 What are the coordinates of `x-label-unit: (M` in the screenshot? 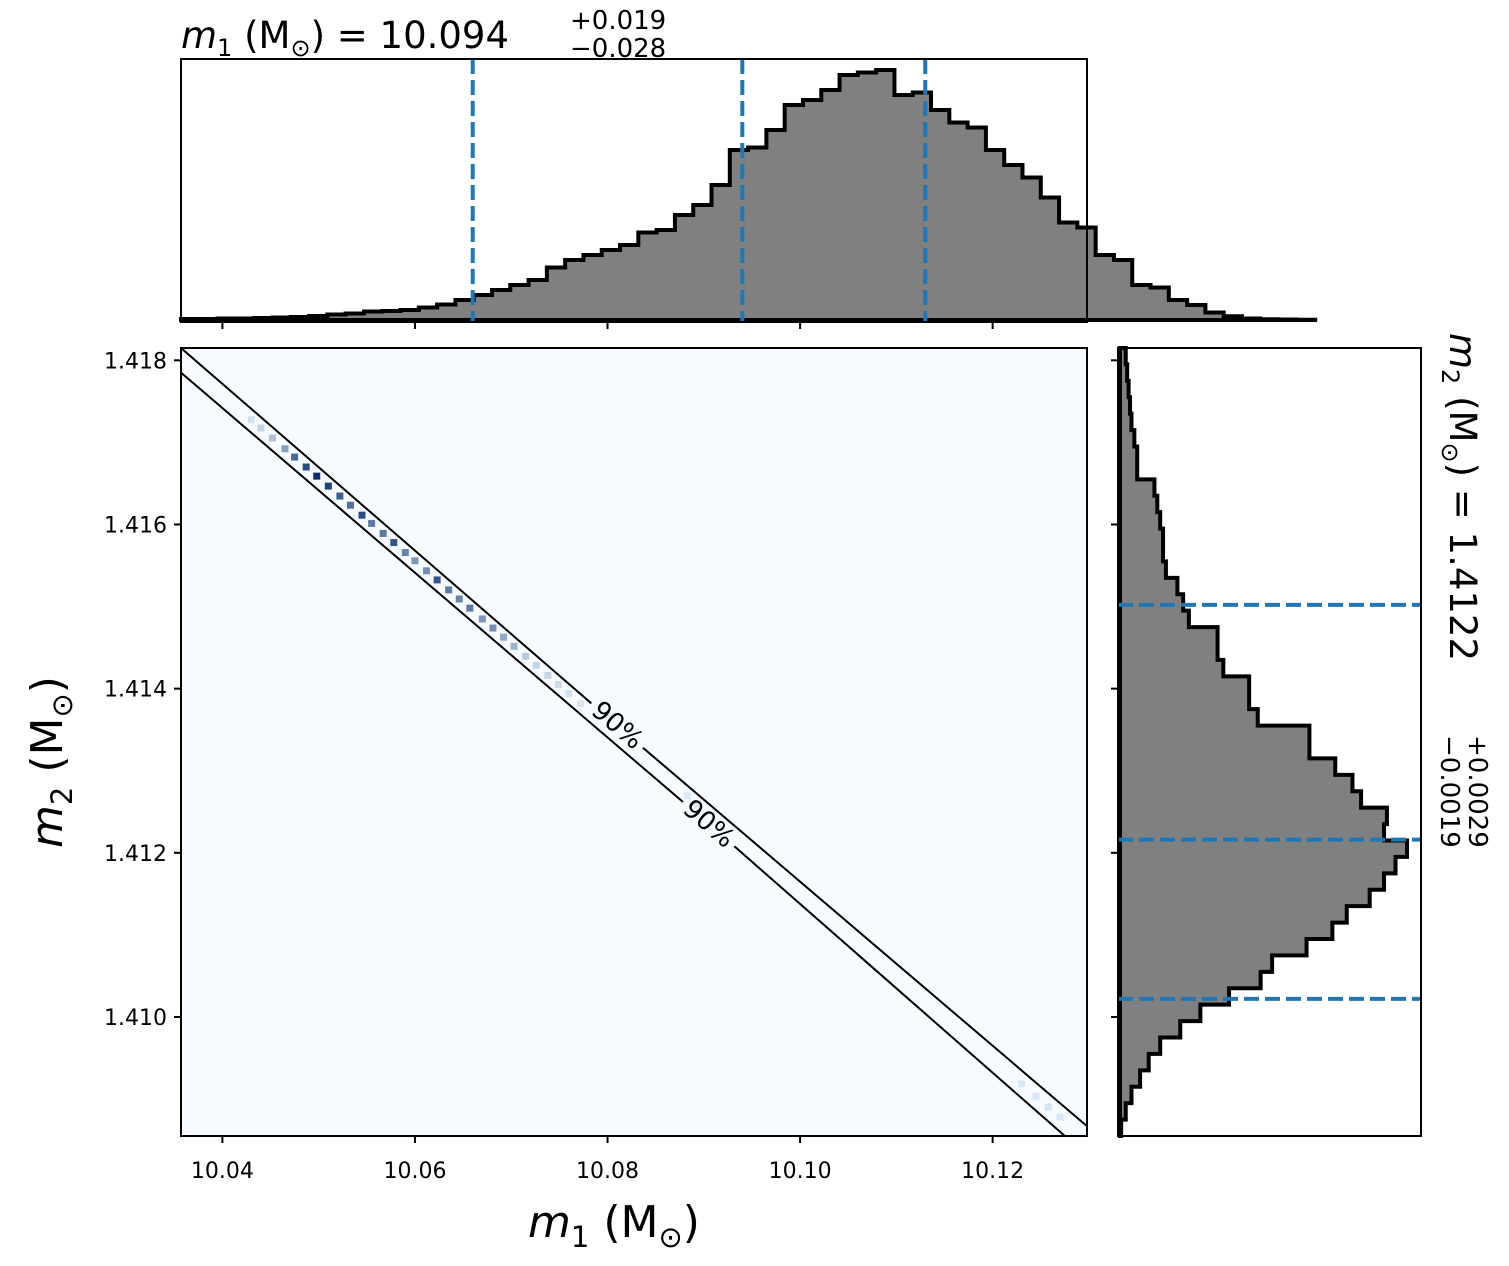 It's located at (630, 1222).